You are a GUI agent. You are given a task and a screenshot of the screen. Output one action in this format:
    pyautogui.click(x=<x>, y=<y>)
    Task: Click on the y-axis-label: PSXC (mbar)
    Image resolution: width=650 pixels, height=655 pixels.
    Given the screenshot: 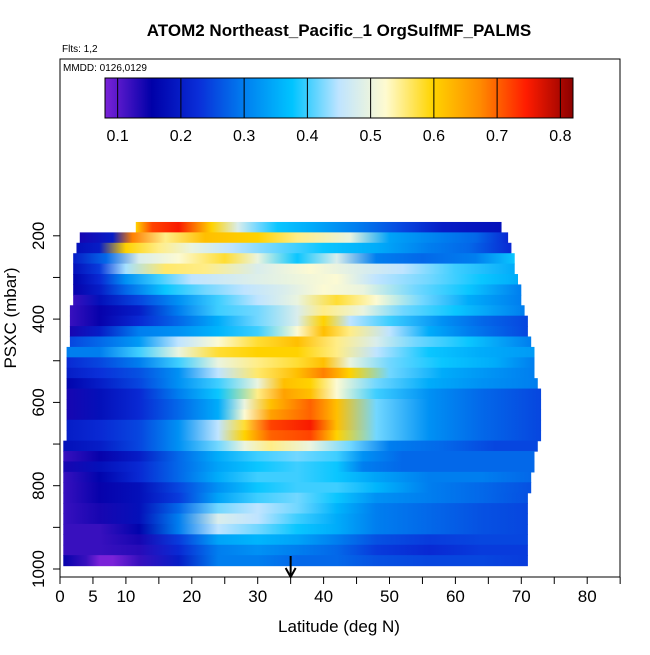 What is the action you would take?
    pyautogui.click(x=10, y=317)
    